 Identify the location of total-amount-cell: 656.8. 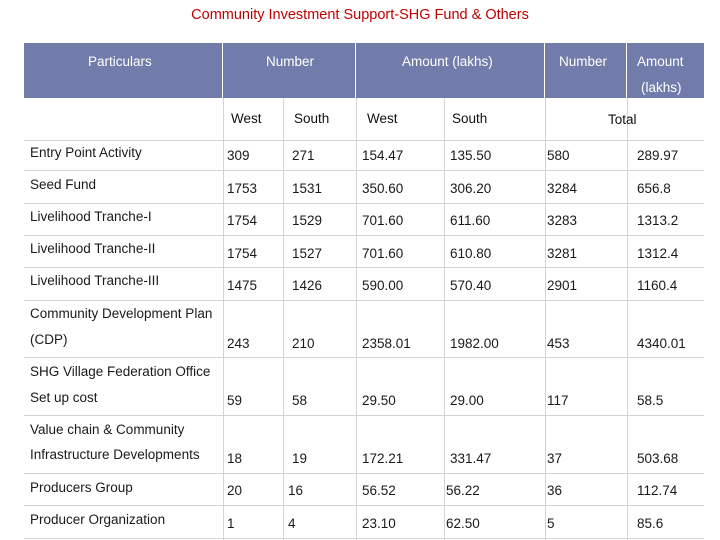
(654, 188).